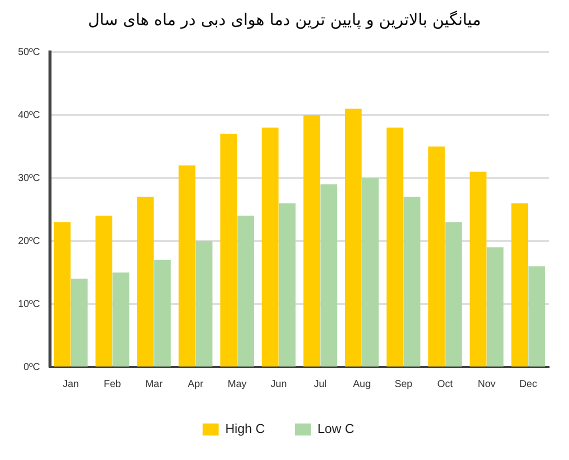  What do you see at coordinates (445, 384) in the screenshot?
I see `x-tick-label: Oct` at bounding box center [445, 384].